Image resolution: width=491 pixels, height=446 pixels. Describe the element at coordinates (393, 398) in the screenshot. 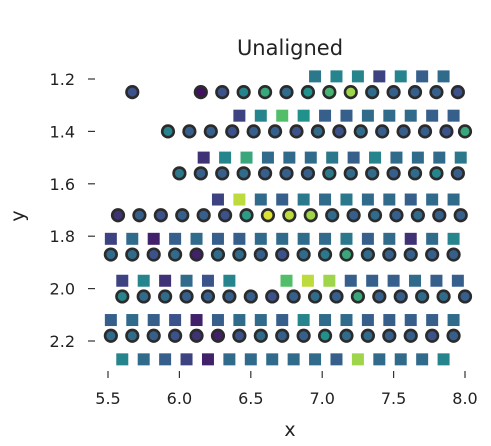

I see `x-tick-label: 7.5` at that location.